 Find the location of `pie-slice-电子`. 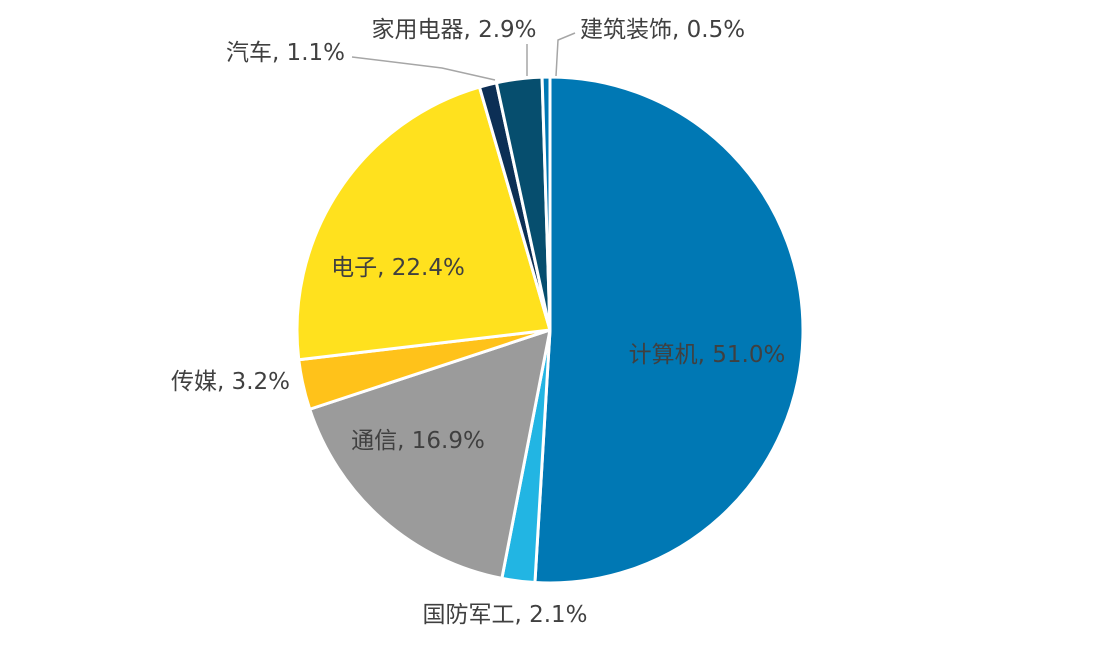

pie-slice-电子 is located at coordinates (423, 223).